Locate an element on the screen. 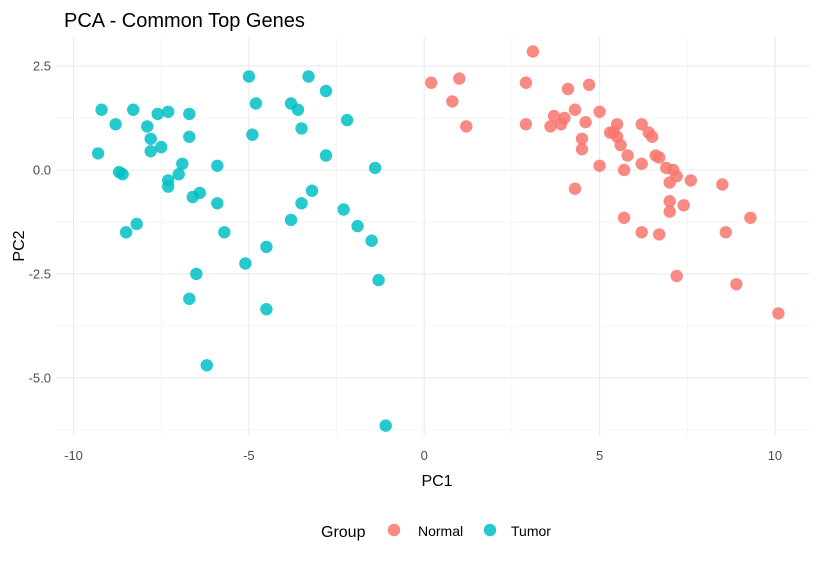 Image resolution: width=822 pixels, height=562 pixels. y-tick-label: 2.5 is located at coordinates (42, 66).